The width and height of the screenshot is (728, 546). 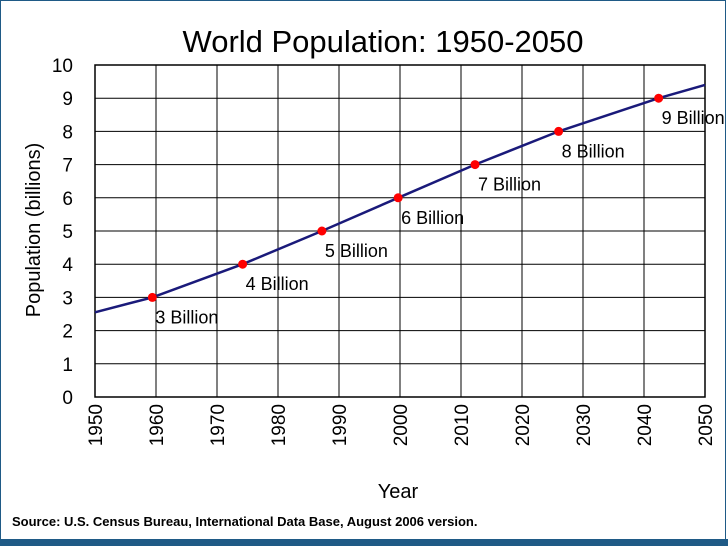 I want to click on x-tick-label: 1980, so click(x=279, y=425).